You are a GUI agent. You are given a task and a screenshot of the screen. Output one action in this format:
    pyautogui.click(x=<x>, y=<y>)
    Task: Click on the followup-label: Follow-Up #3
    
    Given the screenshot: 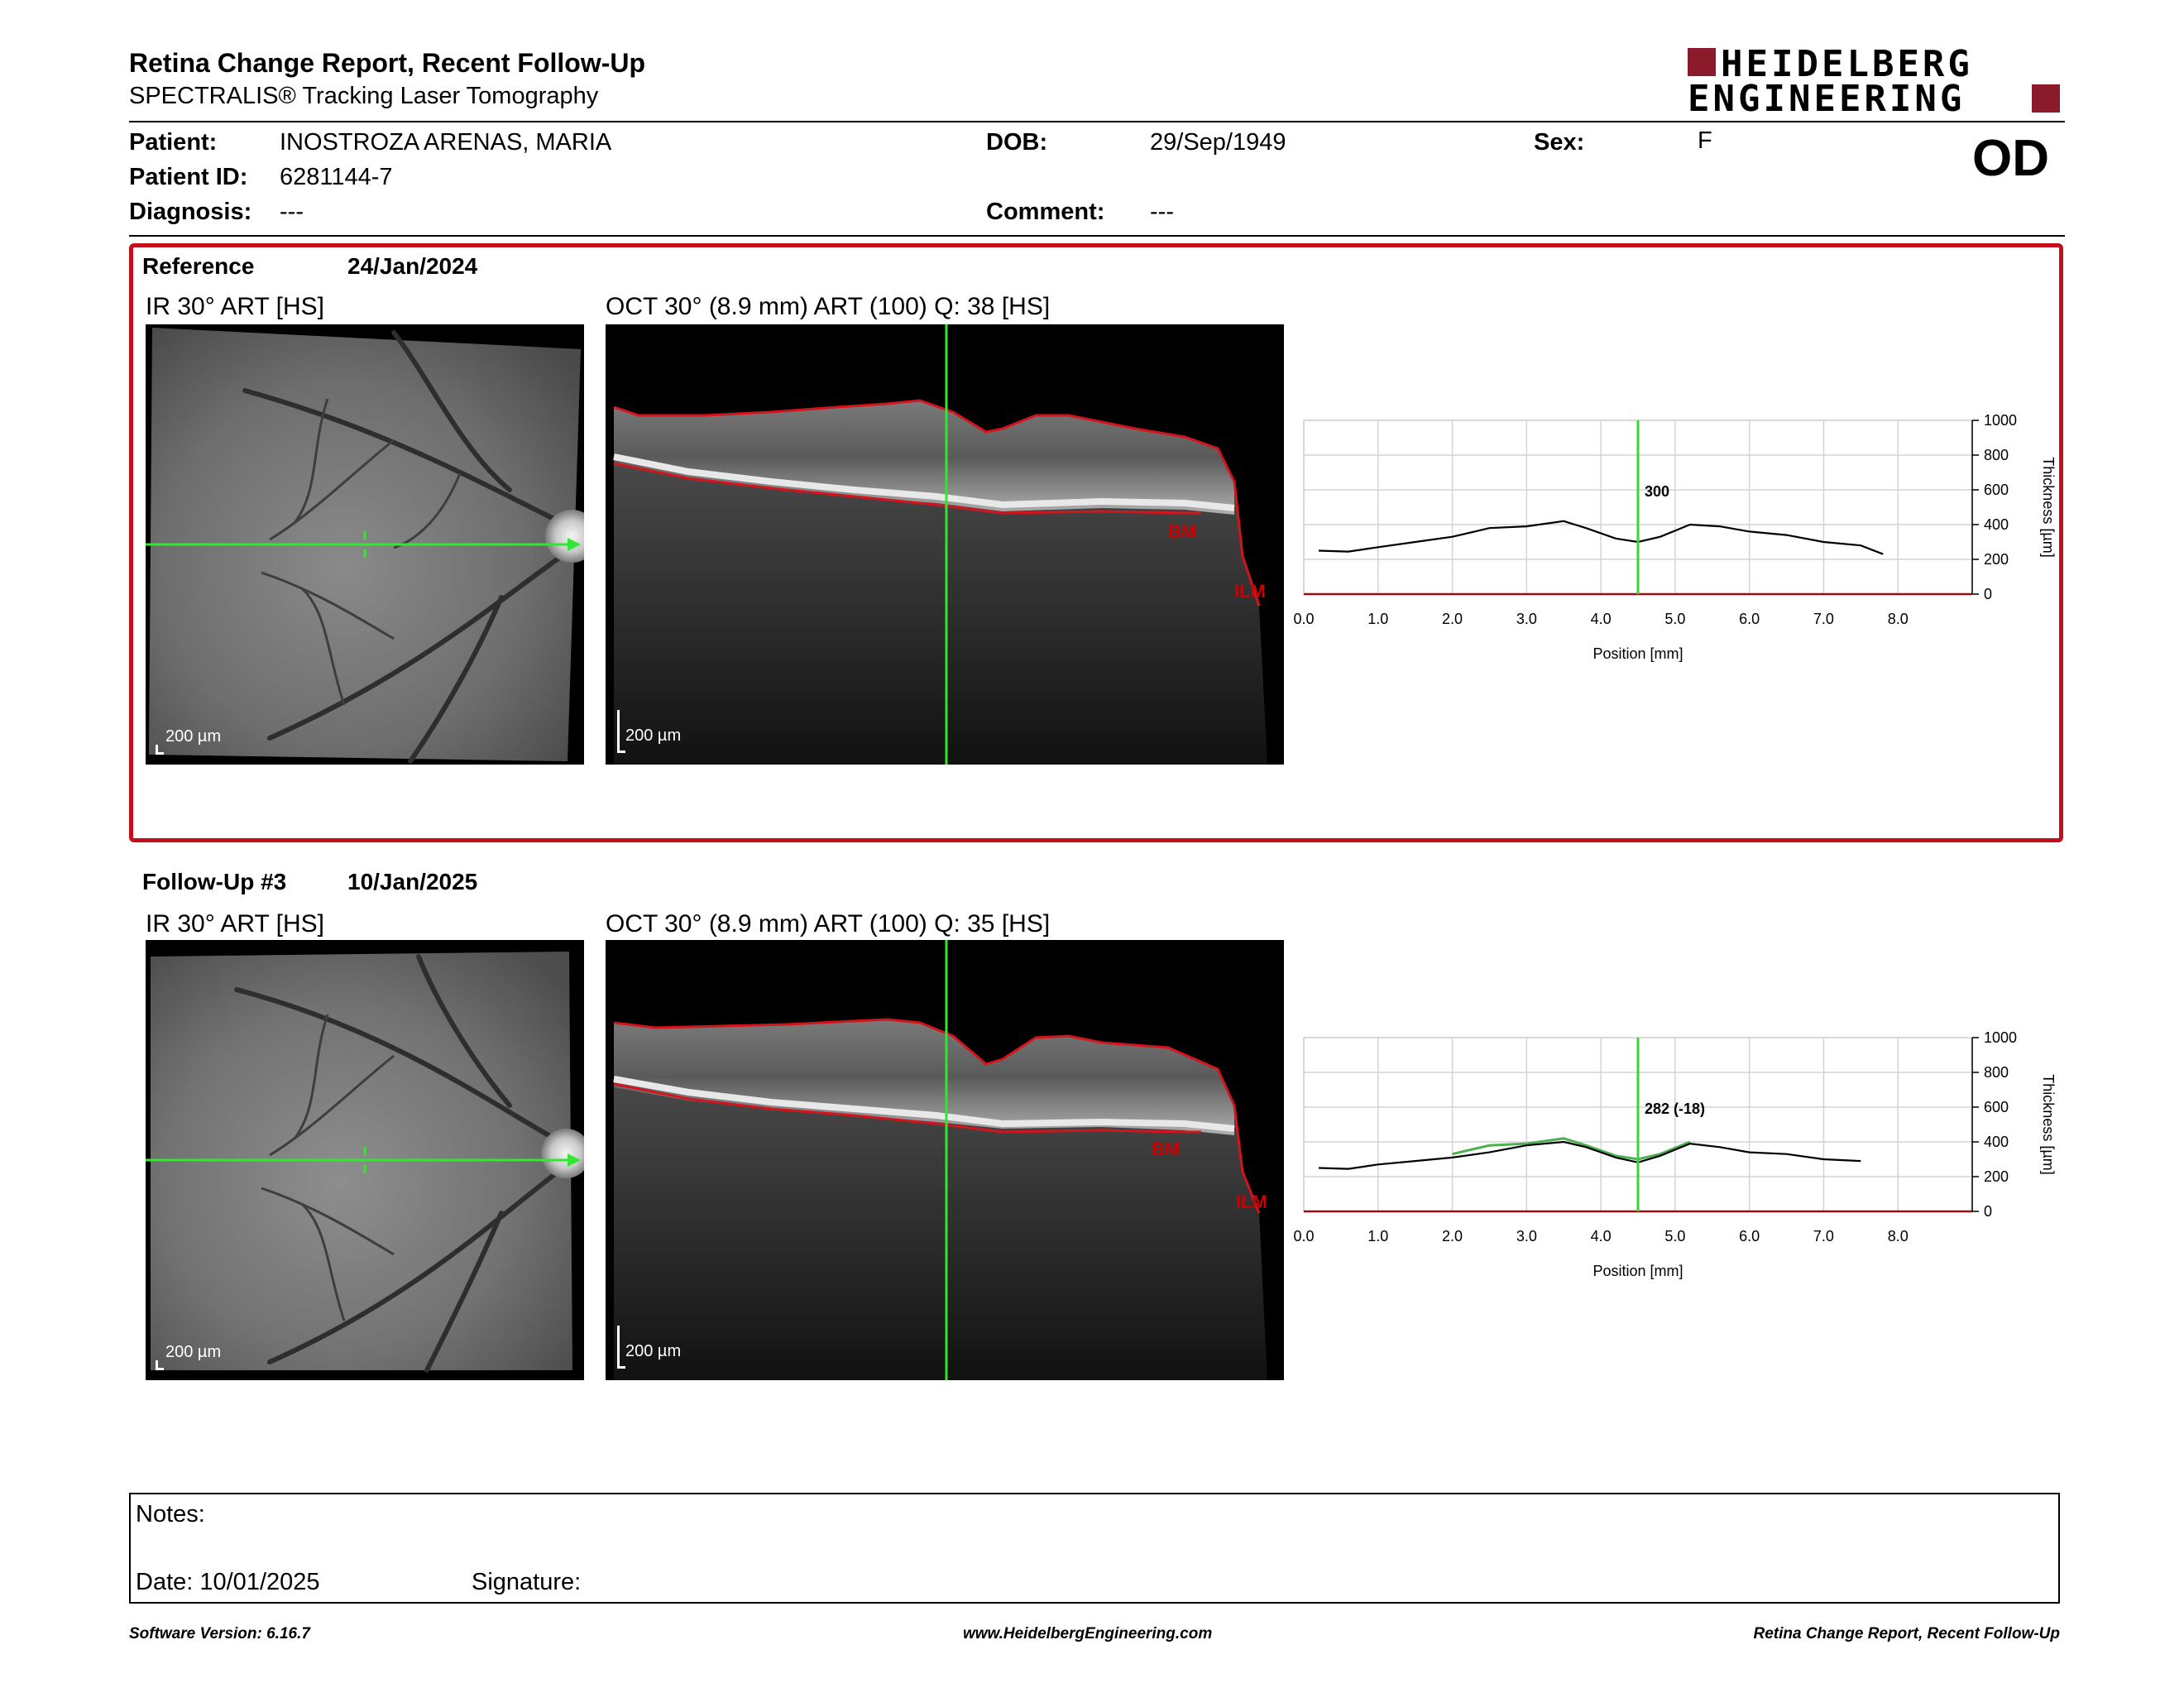 What is the action you would take?
    pyautogui.click(x=214, y=881)
    